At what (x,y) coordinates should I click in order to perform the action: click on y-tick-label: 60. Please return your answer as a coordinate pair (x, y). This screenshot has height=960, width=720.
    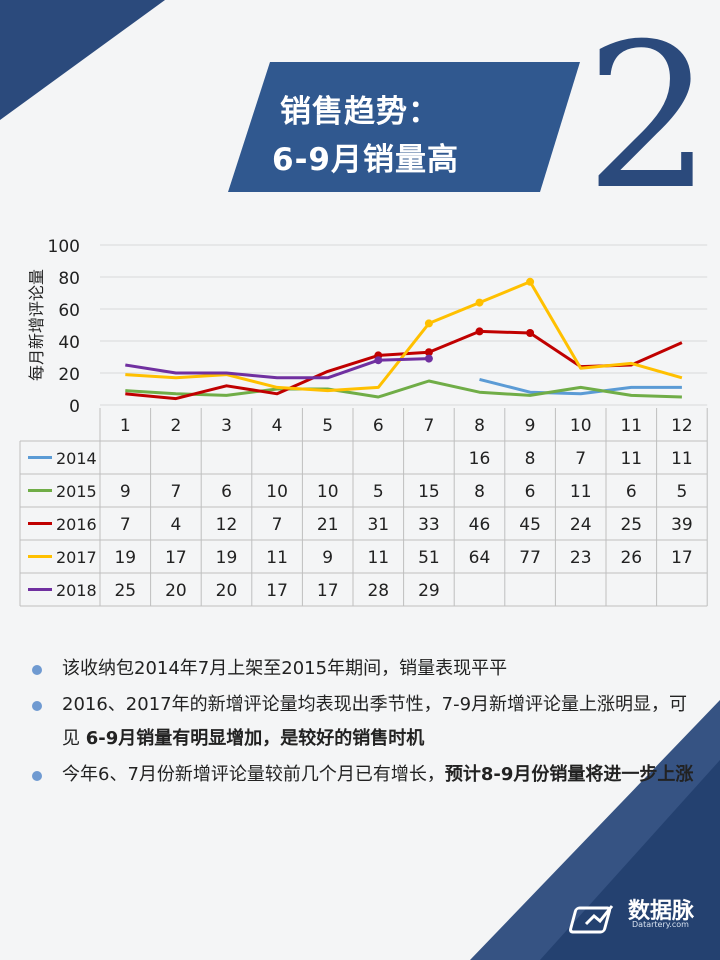
    Looking at the image, I should click on (69, 311).